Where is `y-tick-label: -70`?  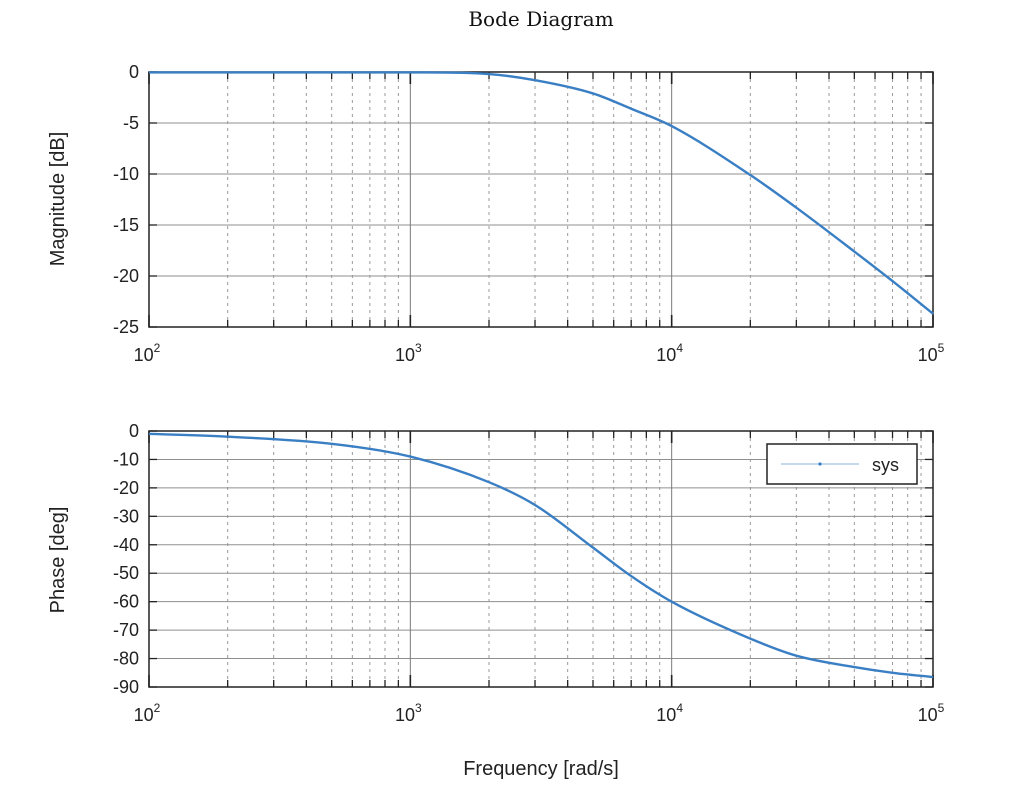 y-tick-label: -70 is located at coordinates (126, 630).